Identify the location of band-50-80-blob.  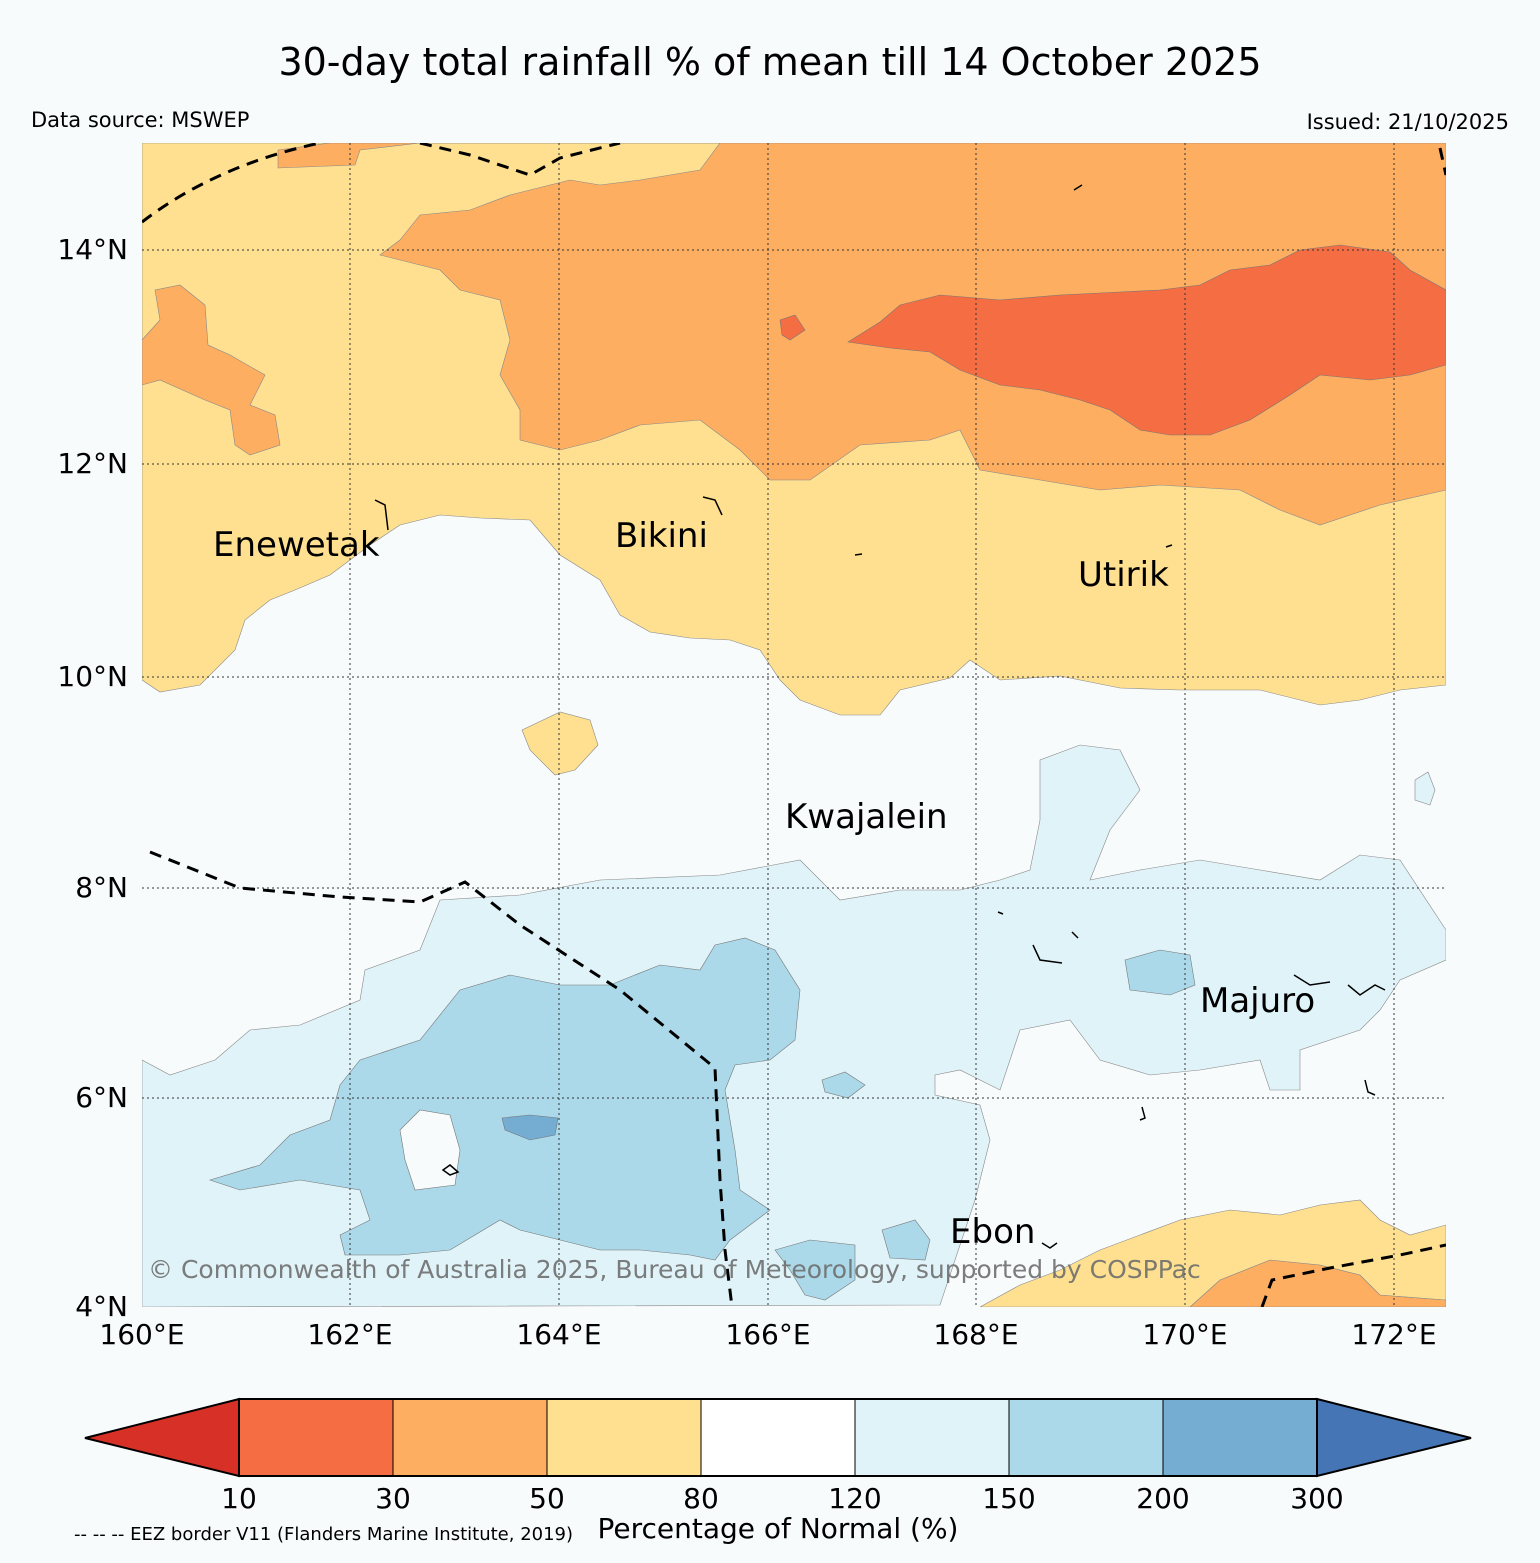
(560, 743).